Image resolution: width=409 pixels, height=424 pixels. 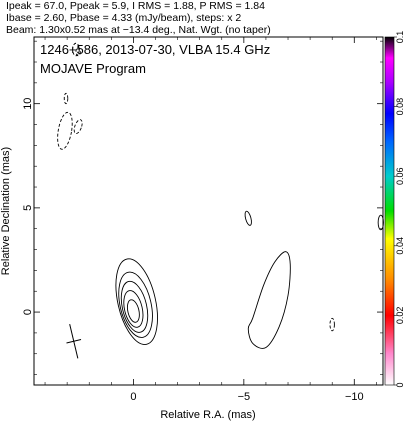 I want to click on colorbar, so click(x=389, y=211).